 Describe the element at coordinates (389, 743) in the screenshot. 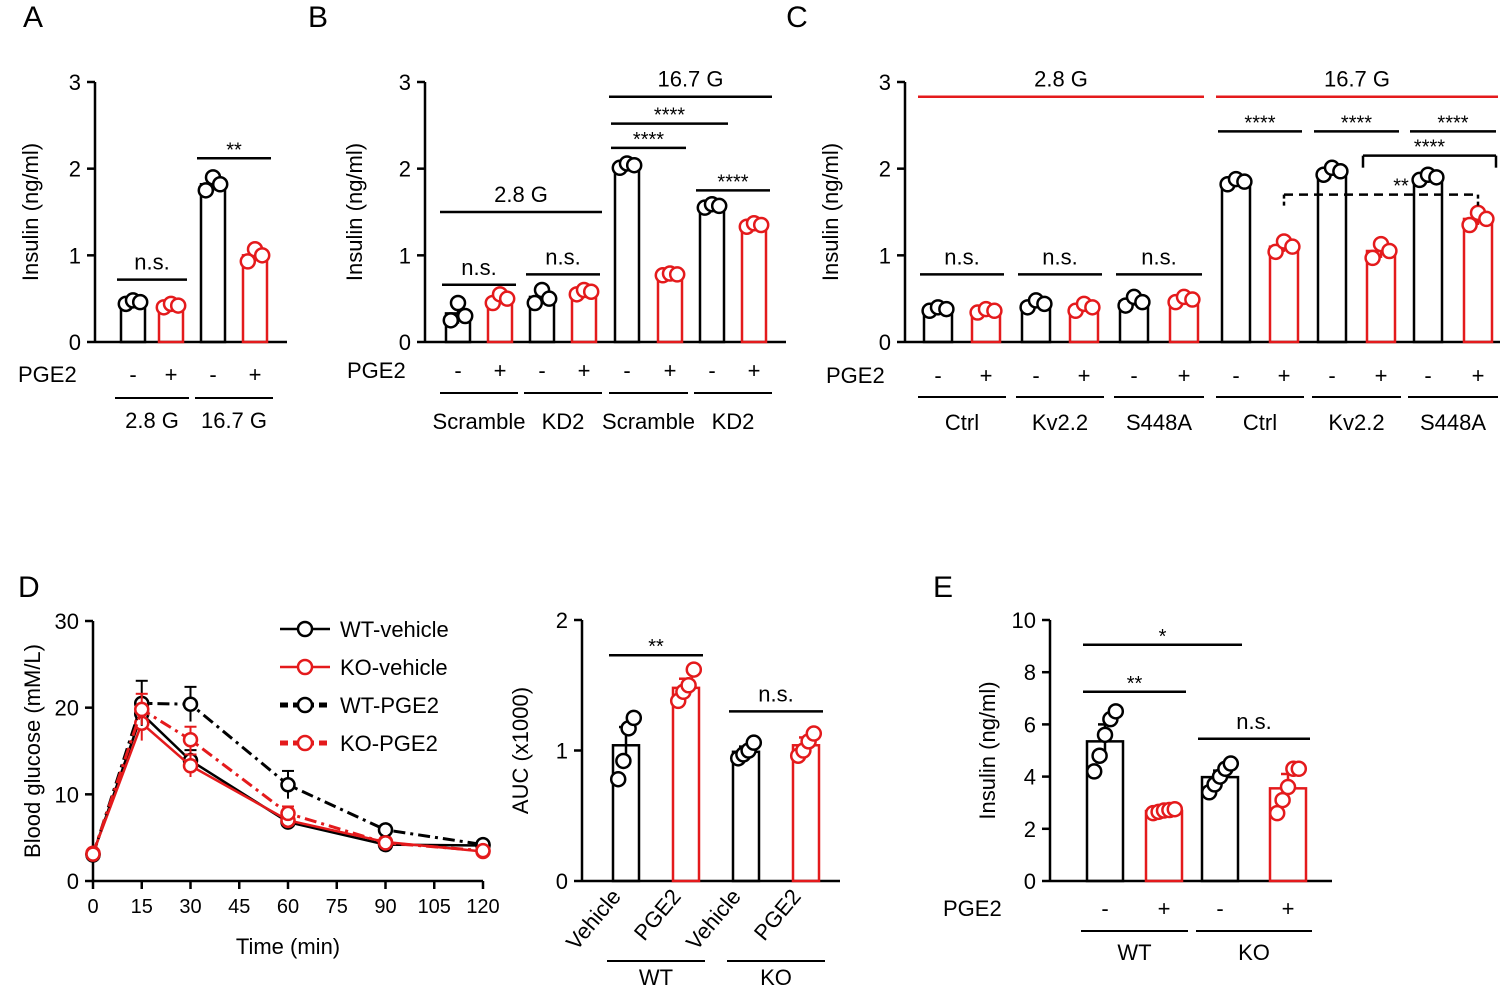

I see `legend-label: KO-PGE2` at that location.